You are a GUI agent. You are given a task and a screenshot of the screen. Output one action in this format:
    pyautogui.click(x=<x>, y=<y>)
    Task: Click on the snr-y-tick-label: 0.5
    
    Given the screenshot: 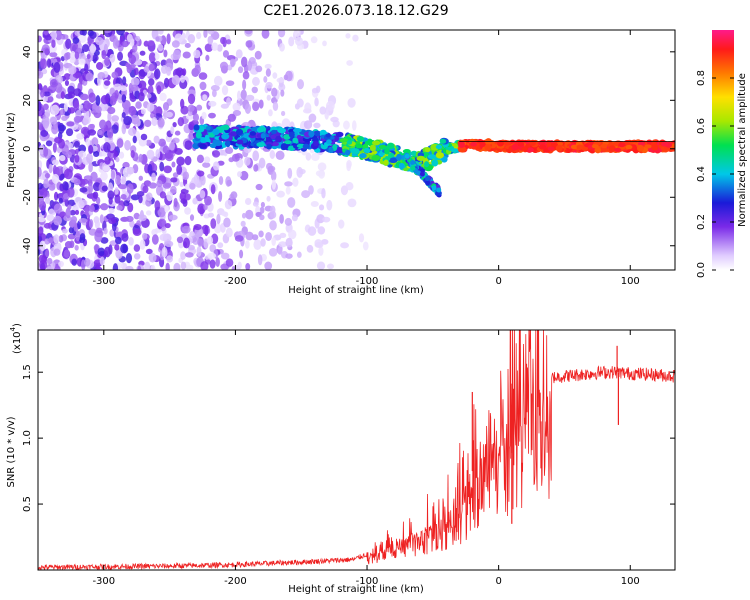 What is the action you would take?
    pyautogui.click(x=27, y=504)
    